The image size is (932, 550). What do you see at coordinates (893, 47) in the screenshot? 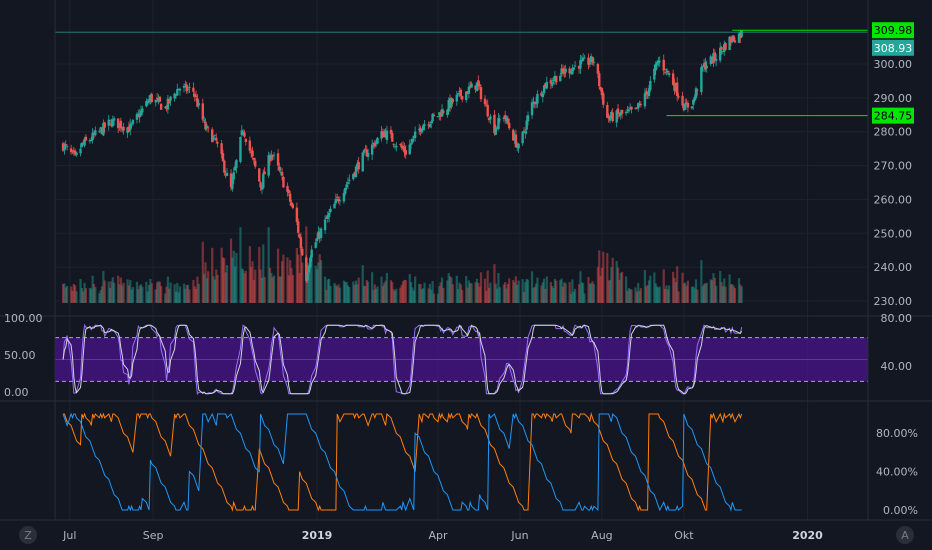
I see `last-price-tag: 308.93` at bounding box center [893, 47].